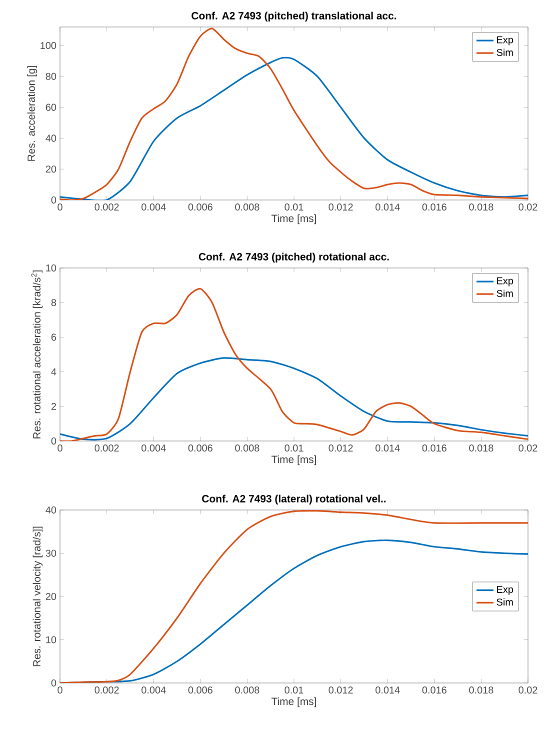  What do you see at coordinates (294, 398) in the screenshot?
I see `line-series` at bounding box center [294, 398].